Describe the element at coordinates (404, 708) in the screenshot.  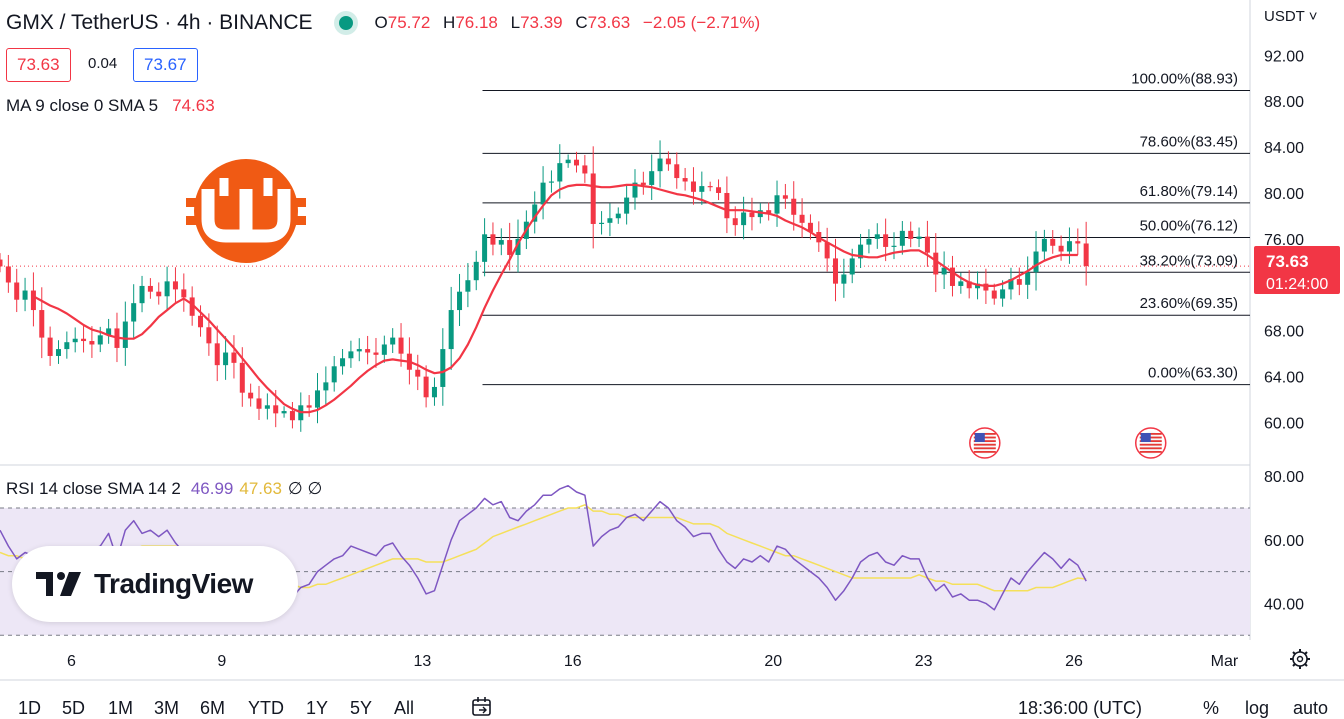
I see `timeframe-button: All` at that location.